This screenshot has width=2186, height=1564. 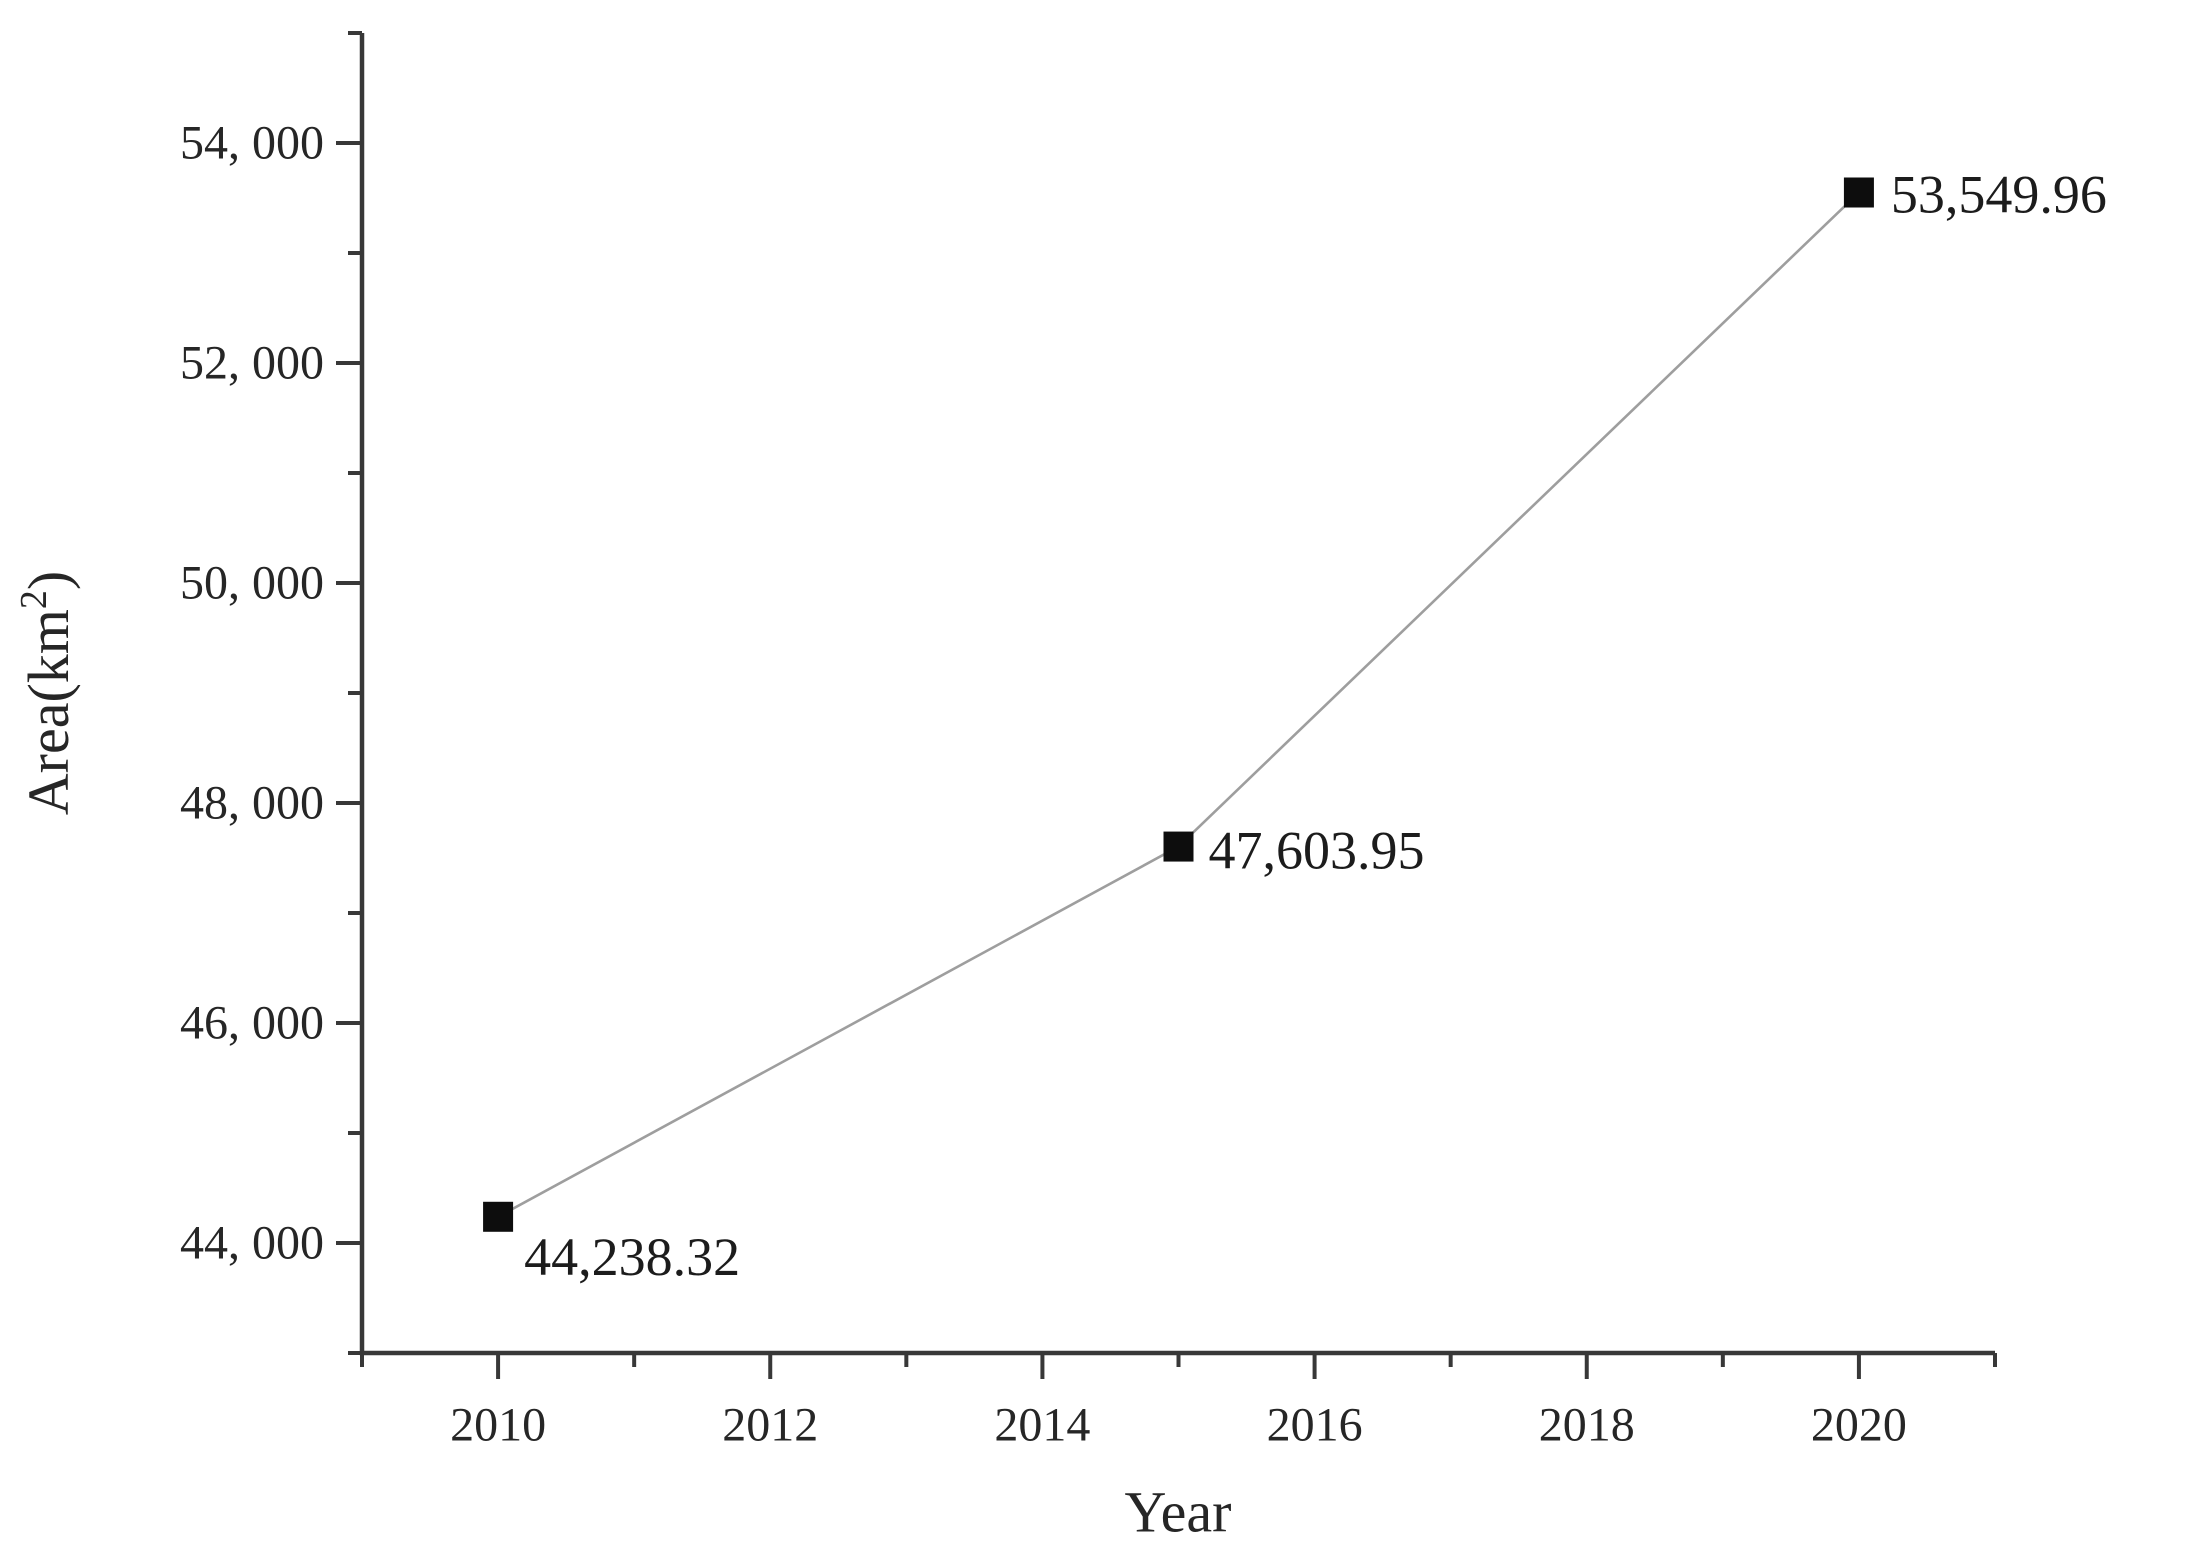 I want to click on y-tick-label: 48, 000, so click(x=252, y=803).